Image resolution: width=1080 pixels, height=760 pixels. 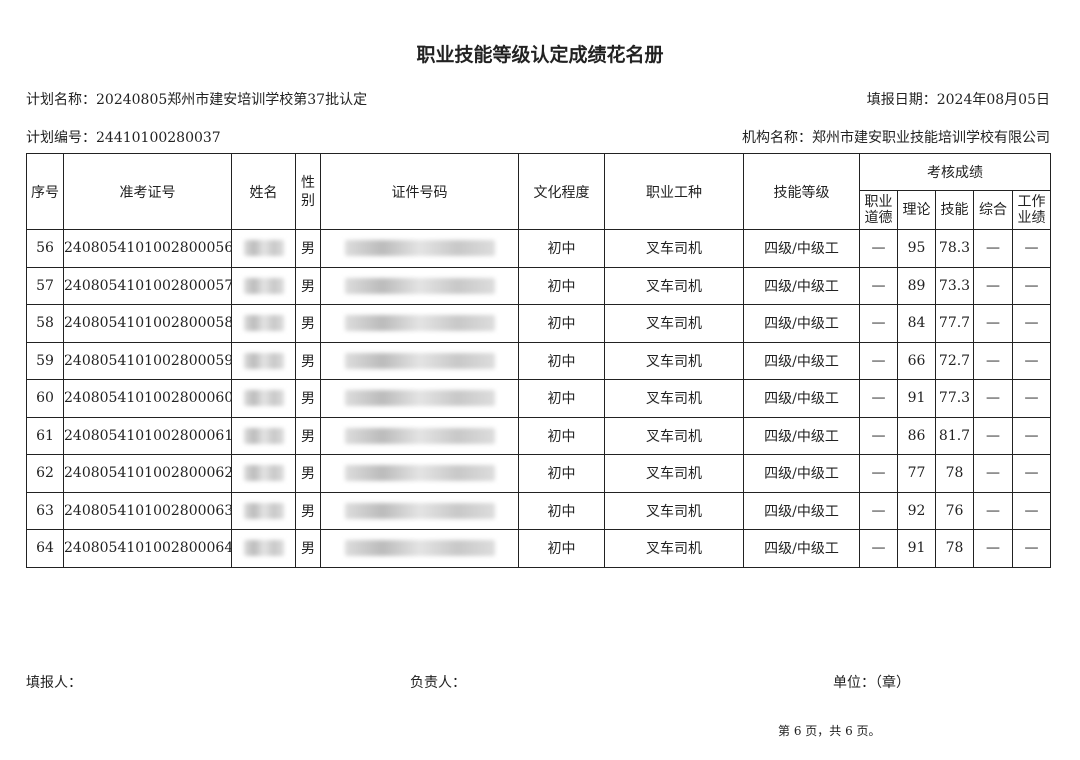 I want to click on unit-seal-label: 单位：（章）, so click(x=871, y=683).